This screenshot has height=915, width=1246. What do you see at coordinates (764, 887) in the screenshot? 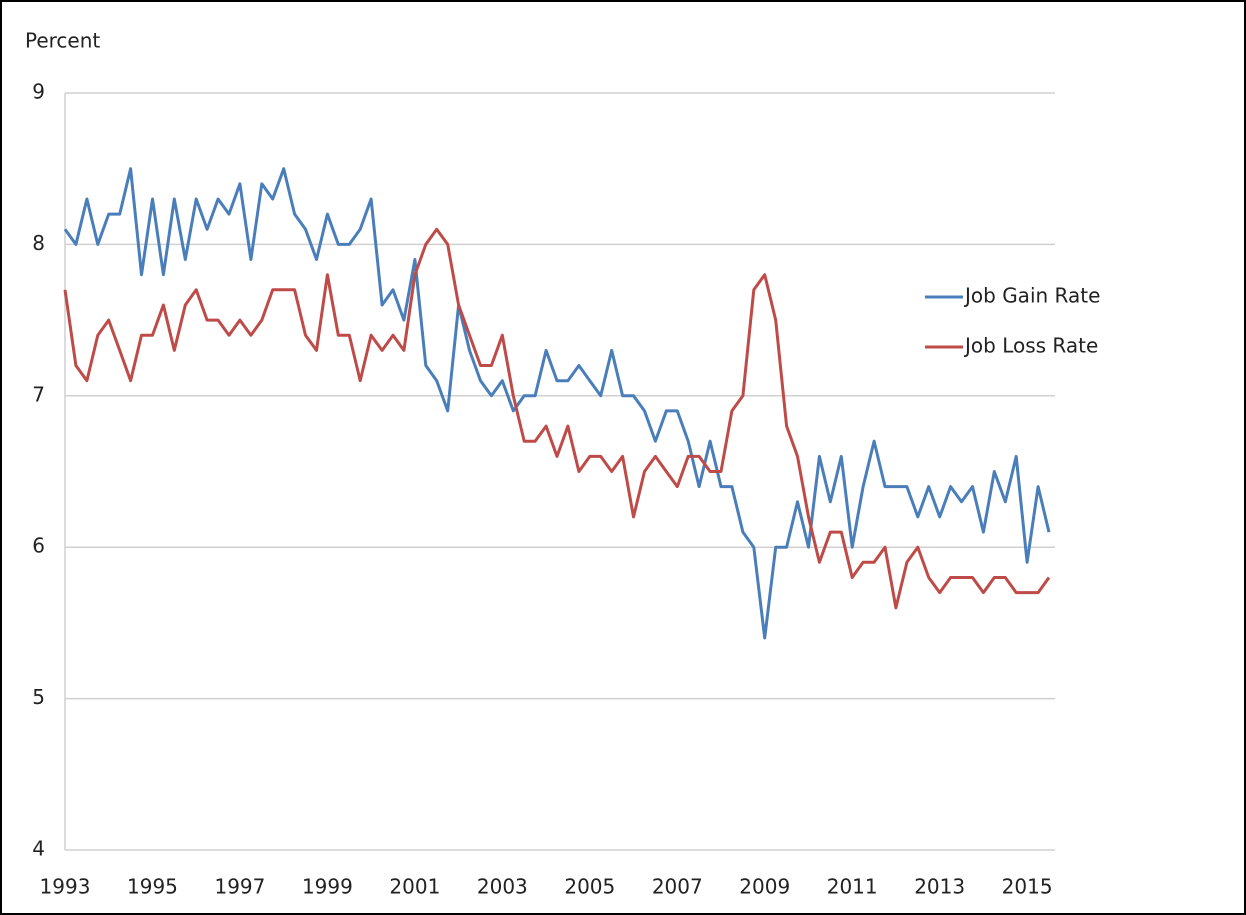
I see `x-tick-label: 2009` at bounding box center [764, 887].